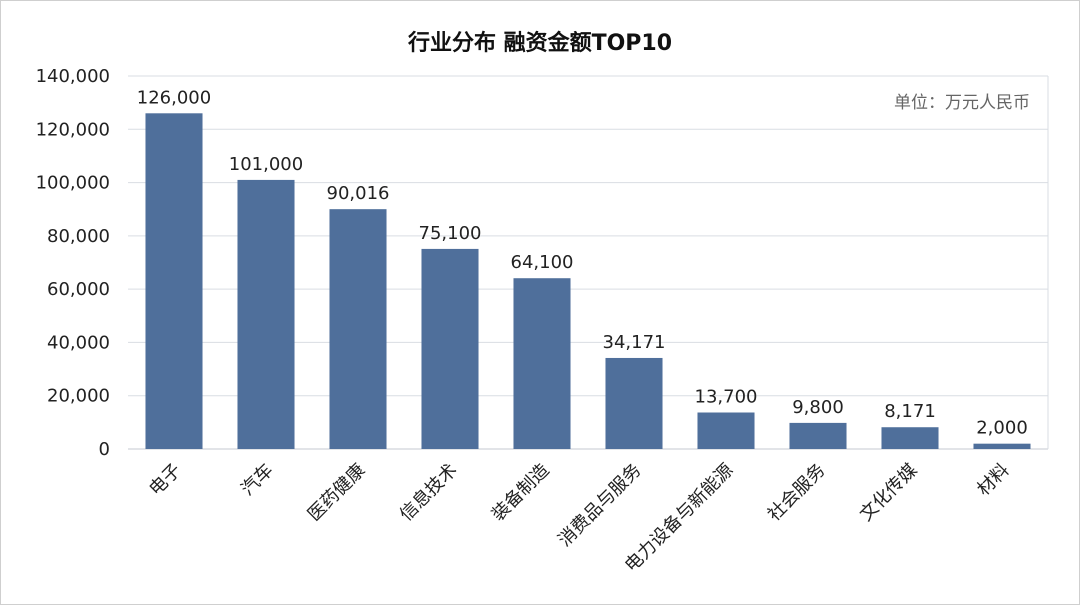 The width and height of the screenshot is (1080, 605). I want to click on category-label: 医药健康, so click(337, 493).